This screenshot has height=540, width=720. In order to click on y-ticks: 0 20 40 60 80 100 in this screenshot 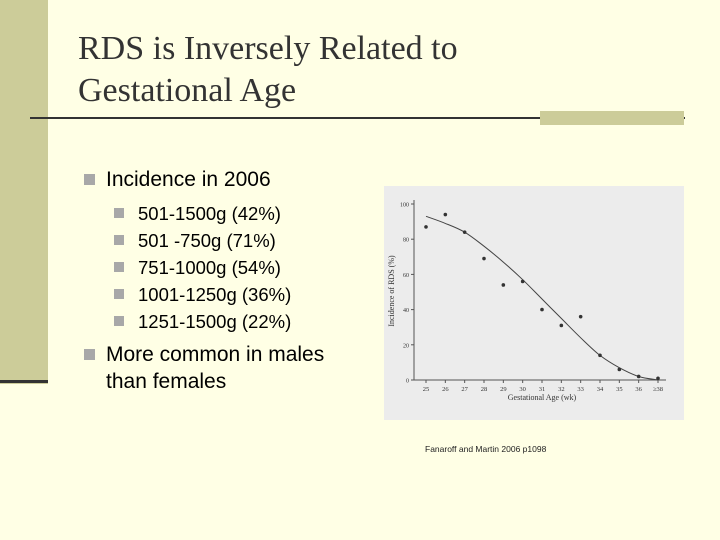, I will do `click(407, 294)`.